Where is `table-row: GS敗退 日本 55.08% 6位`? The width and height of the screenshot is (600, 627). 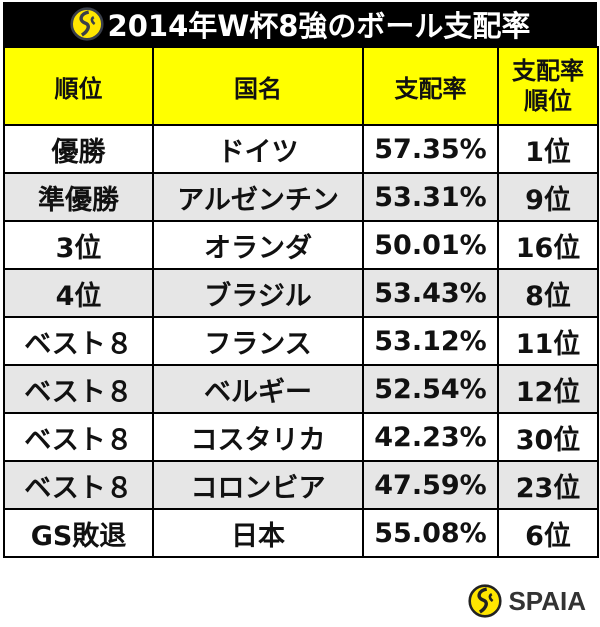 table-row: GS敗退 日本 55.08% 6位 is located at coordinates (301, 533).